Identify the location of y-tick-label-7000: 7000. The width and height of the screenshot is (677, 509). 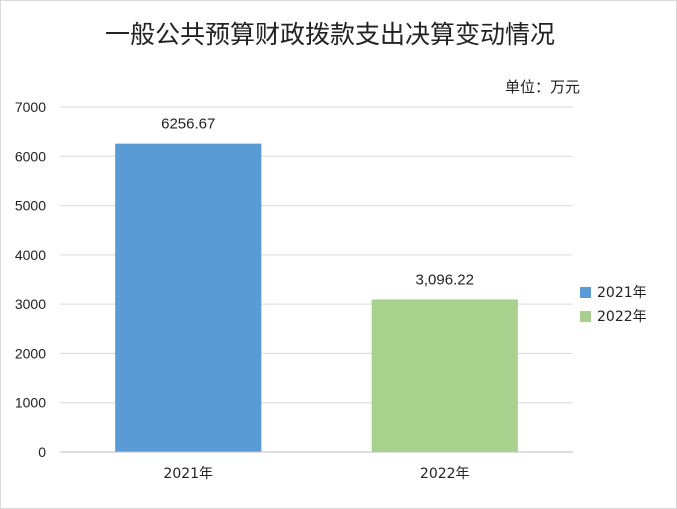
(30, 107).